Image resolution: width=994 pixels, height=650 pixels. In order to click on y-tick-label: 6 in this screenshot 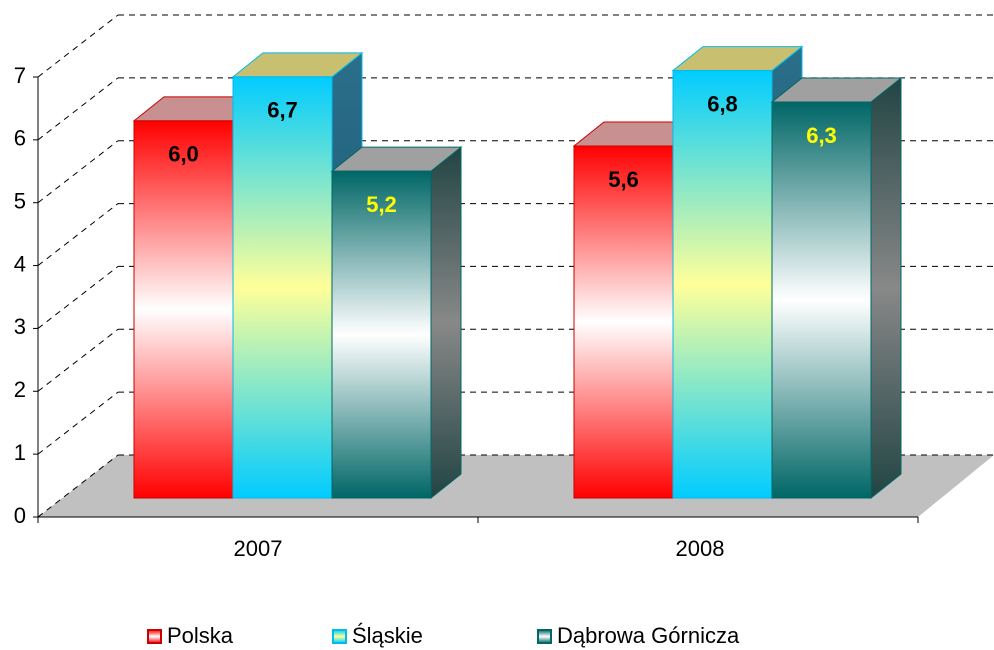, I will do `click(20, 138)`.